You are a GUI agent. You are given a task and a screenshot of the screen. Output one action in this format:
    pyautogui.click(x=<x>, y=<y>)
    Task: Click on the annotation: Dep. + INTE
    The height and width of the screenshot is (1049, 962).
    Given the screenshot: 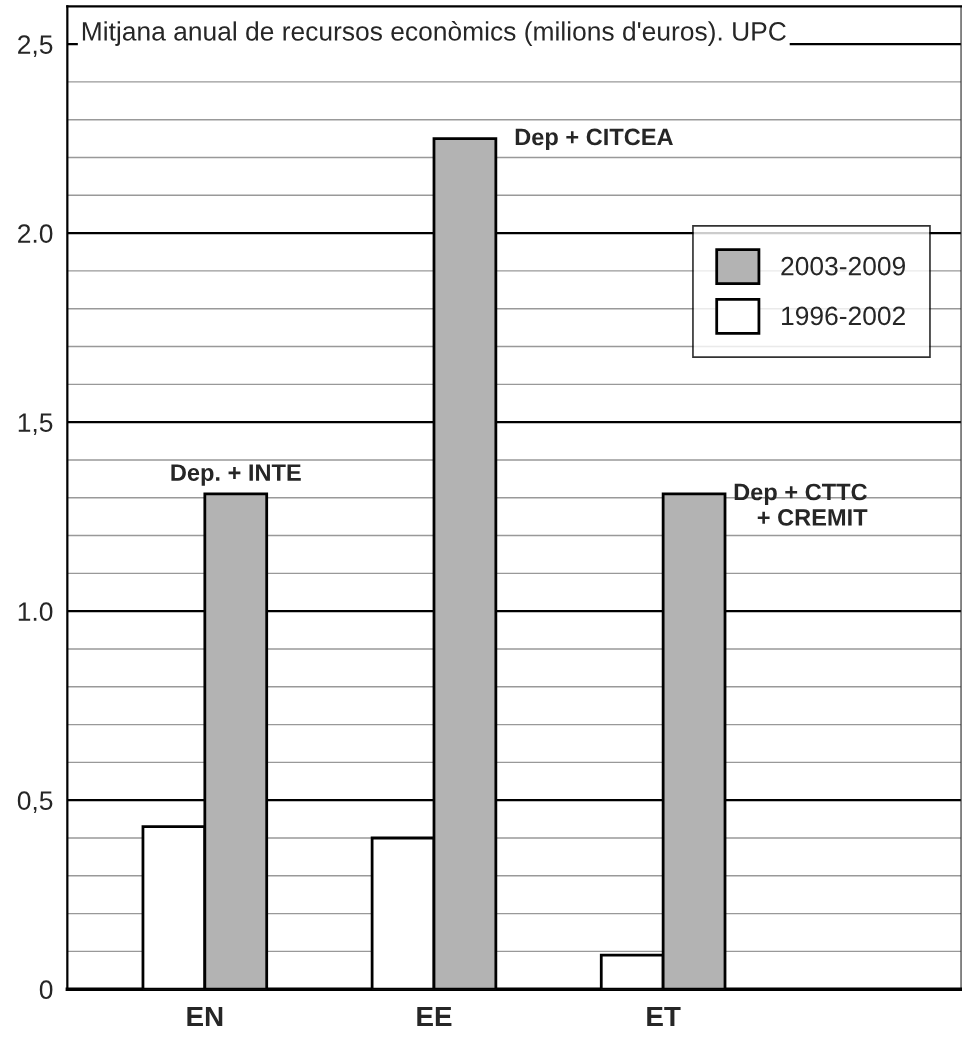 What is the action you would take?
    pyautogui.click(x=236, y=475)
    